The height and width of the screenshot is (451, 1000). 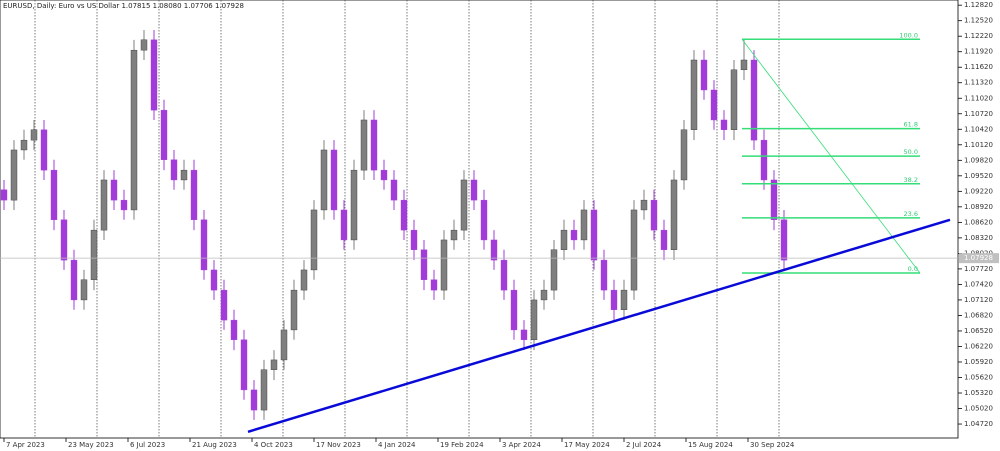 What do you see at coordinates (908, 35) in the screenshot?
I see `fib-label: 100.0` at bounding box center [908, 35].